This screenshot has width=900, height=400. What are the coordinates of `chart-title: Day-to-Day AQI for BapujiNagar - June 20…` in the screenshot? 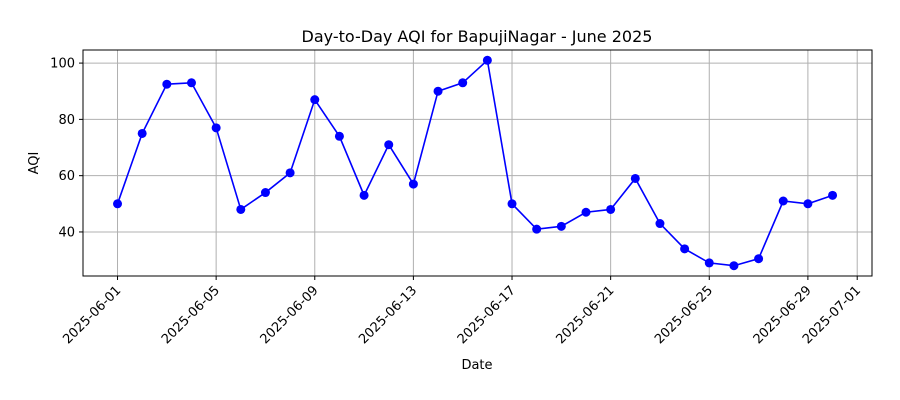 It's located at (477, 36).